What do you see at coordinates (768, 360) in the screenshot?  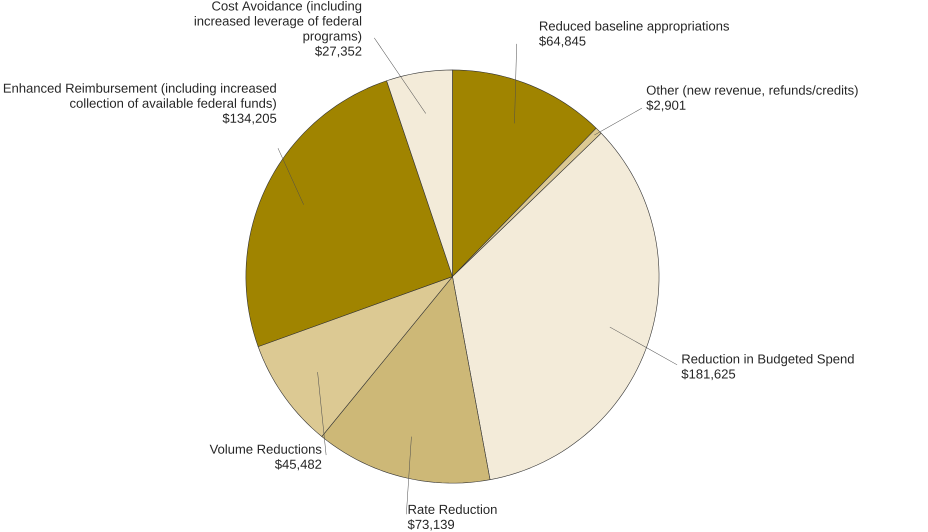 I see `slice-label: Reduction in Budgeted Spend` at bounding box center [768, 360].